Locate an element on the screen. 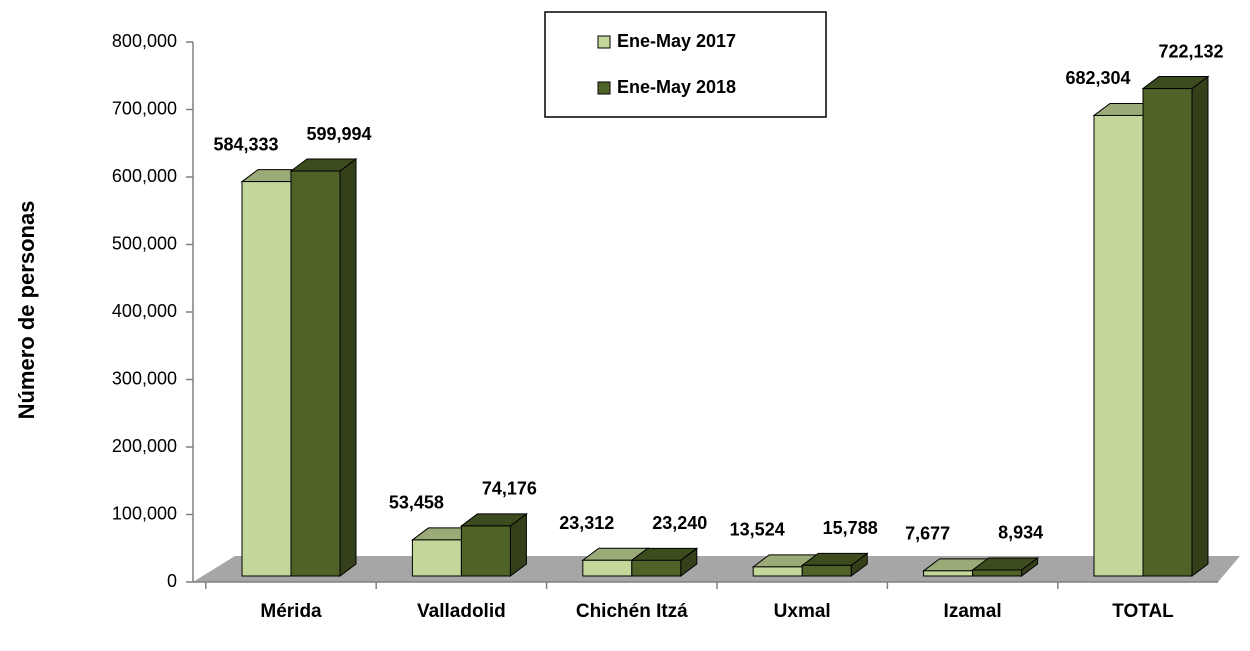  data-label: 584,333 is located at coordinates (245, 144).